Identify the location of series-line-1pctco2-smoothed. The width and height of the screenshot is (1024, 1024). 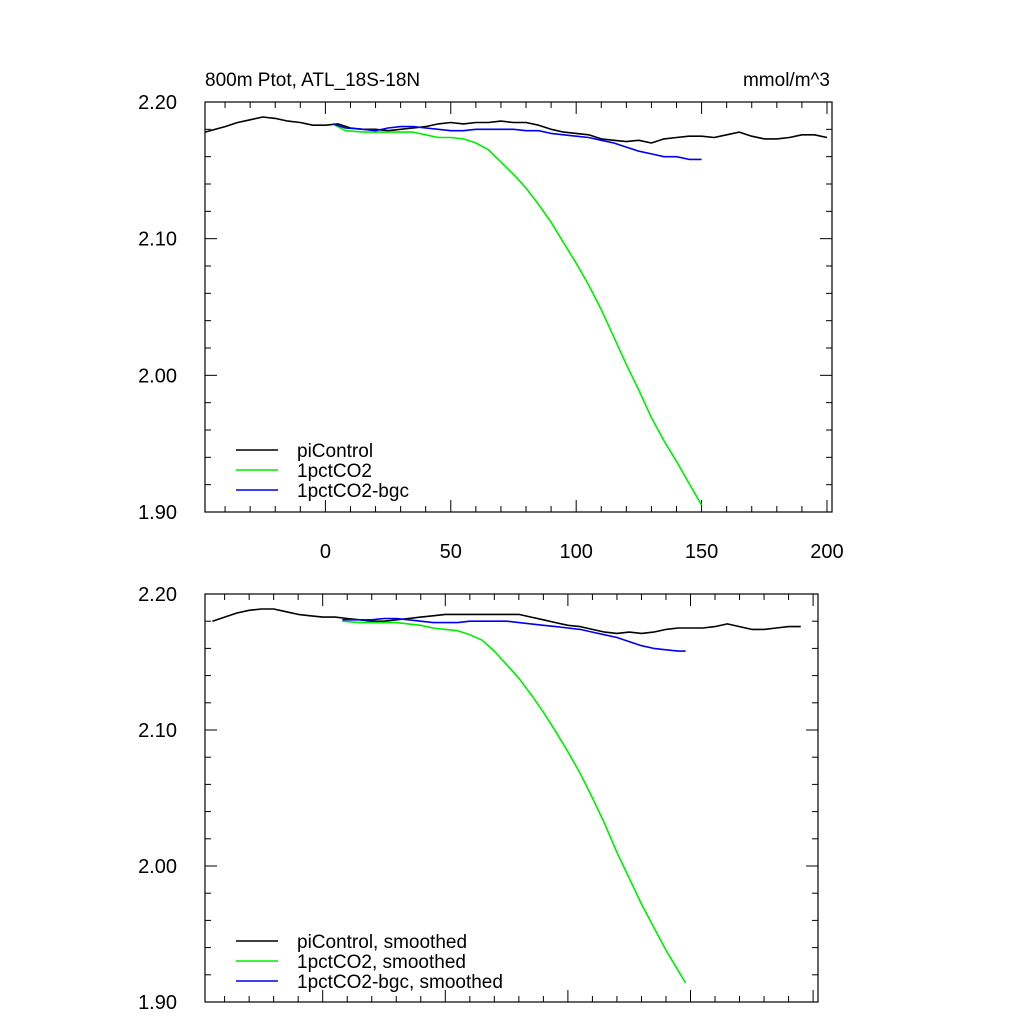
(514, 802).